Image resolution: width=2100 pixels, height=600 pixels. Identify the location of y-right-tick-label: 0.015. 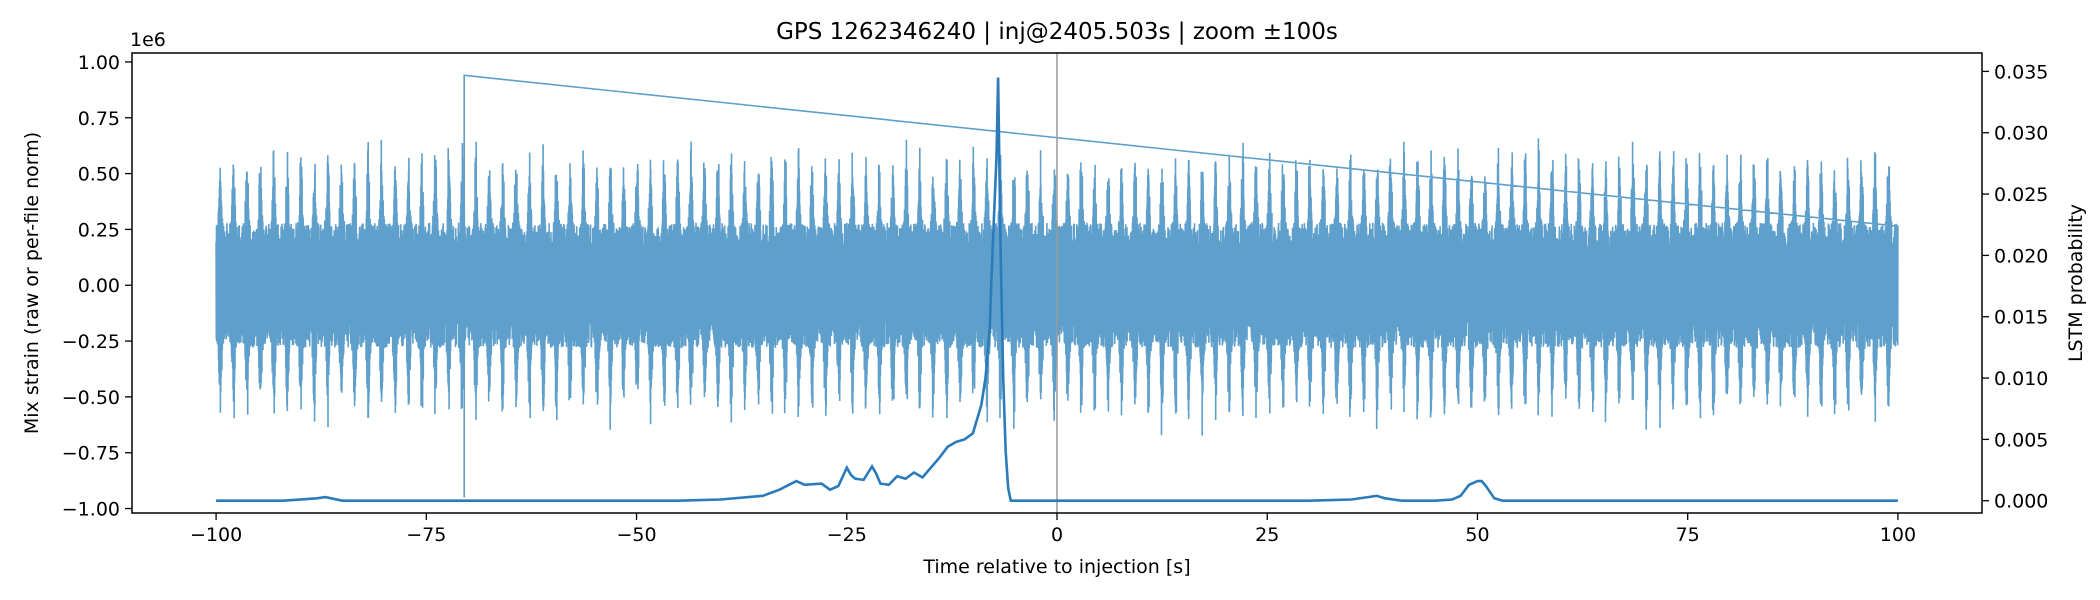
(2021, 318).